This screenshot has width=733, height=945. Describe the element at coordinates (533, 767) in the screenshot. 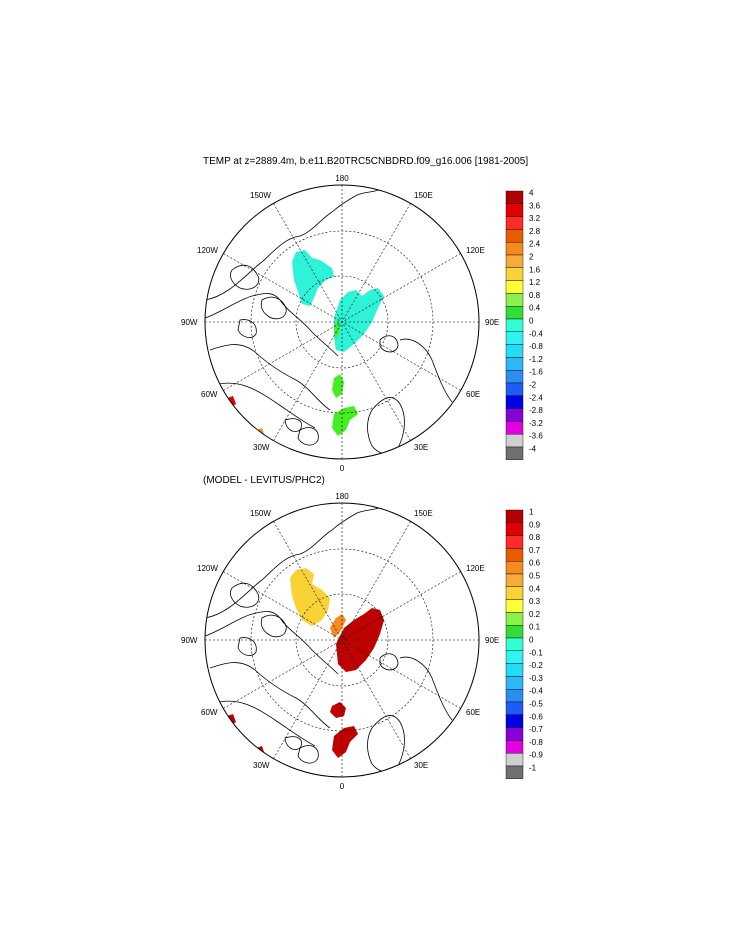

I see `colorbar-tick-label: -1` at that location.